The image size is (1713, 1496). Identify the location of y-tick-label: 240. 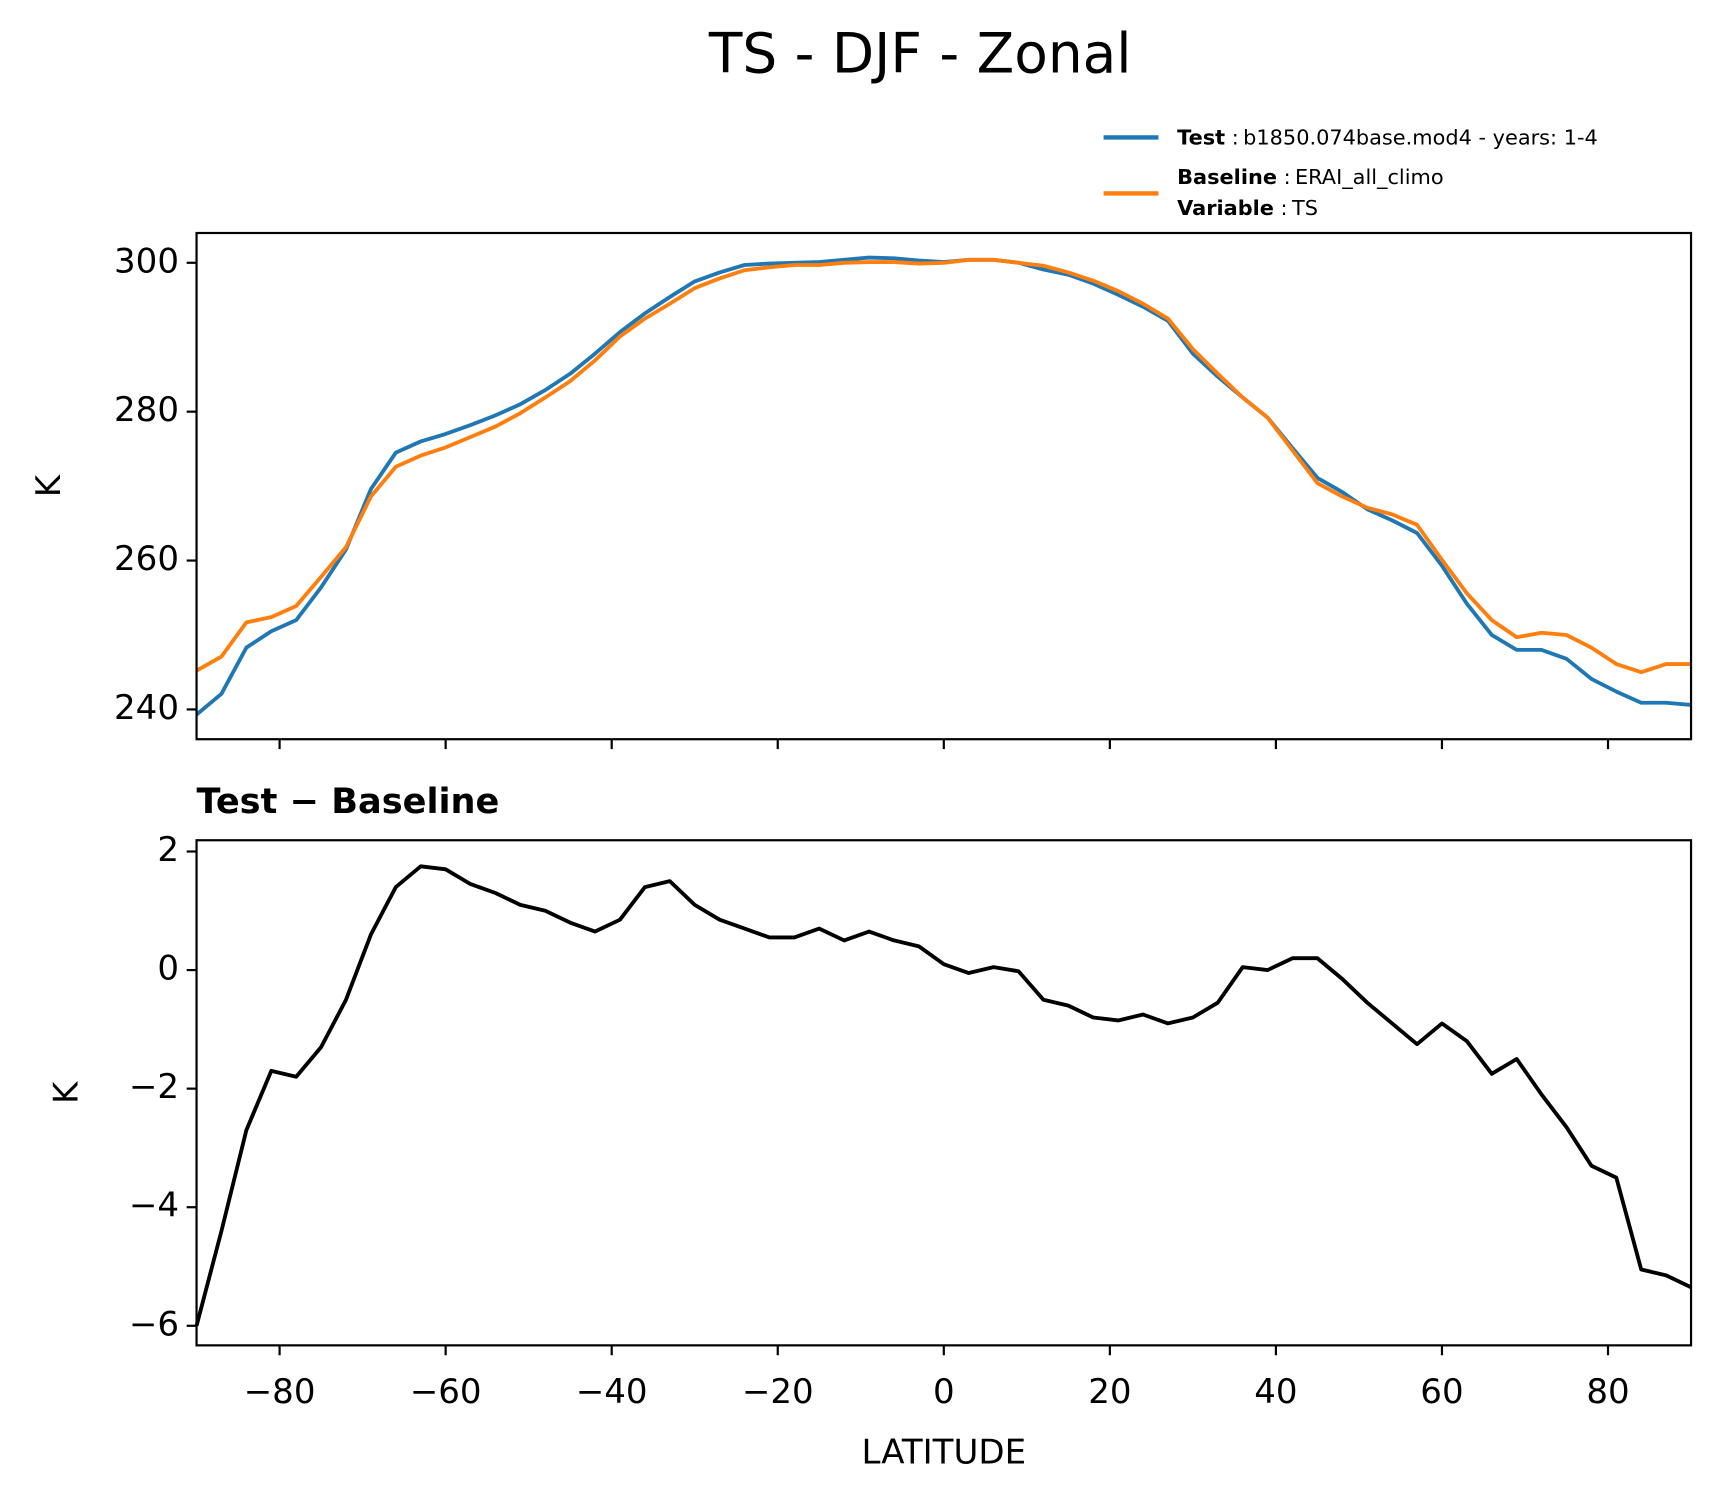
(146, 708).